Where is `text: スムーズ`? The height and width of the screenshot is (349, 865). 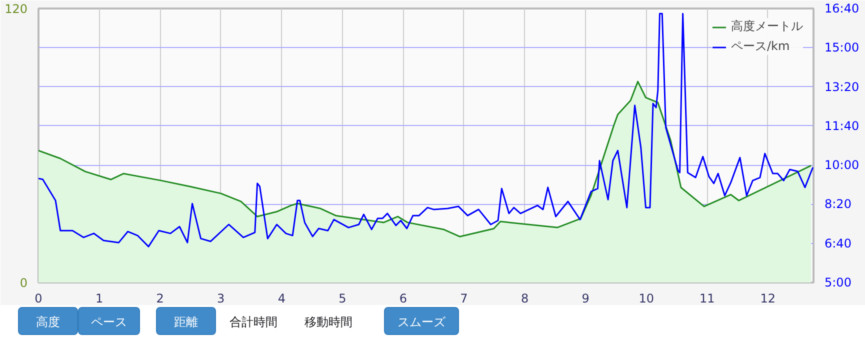 text: スムーズ is located at coordinates (421, 321).